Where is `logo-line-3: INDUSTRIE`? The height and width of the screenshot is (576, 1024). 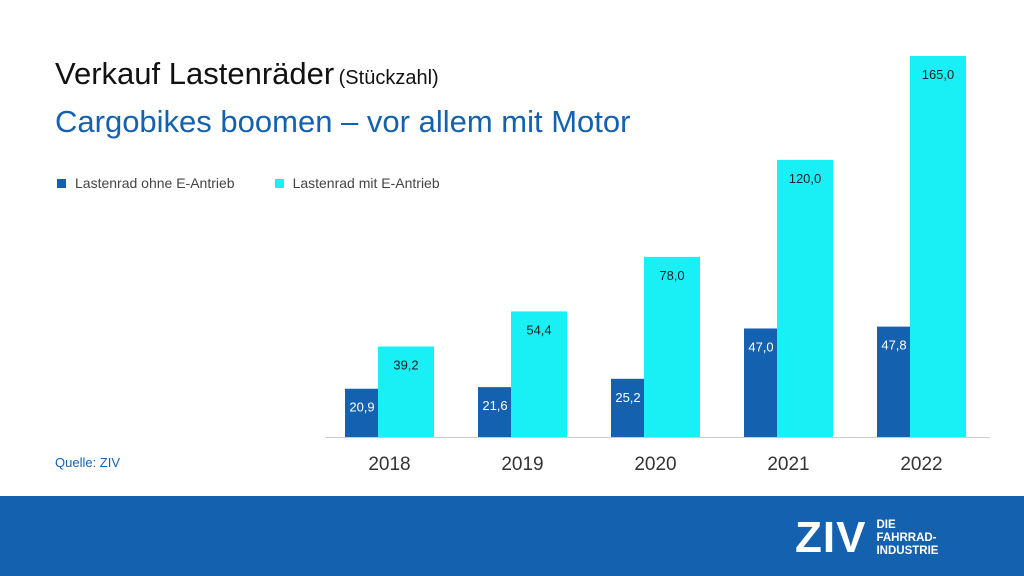 logo-line-3: INDUSTRIE is located at coordinates (907, 550).